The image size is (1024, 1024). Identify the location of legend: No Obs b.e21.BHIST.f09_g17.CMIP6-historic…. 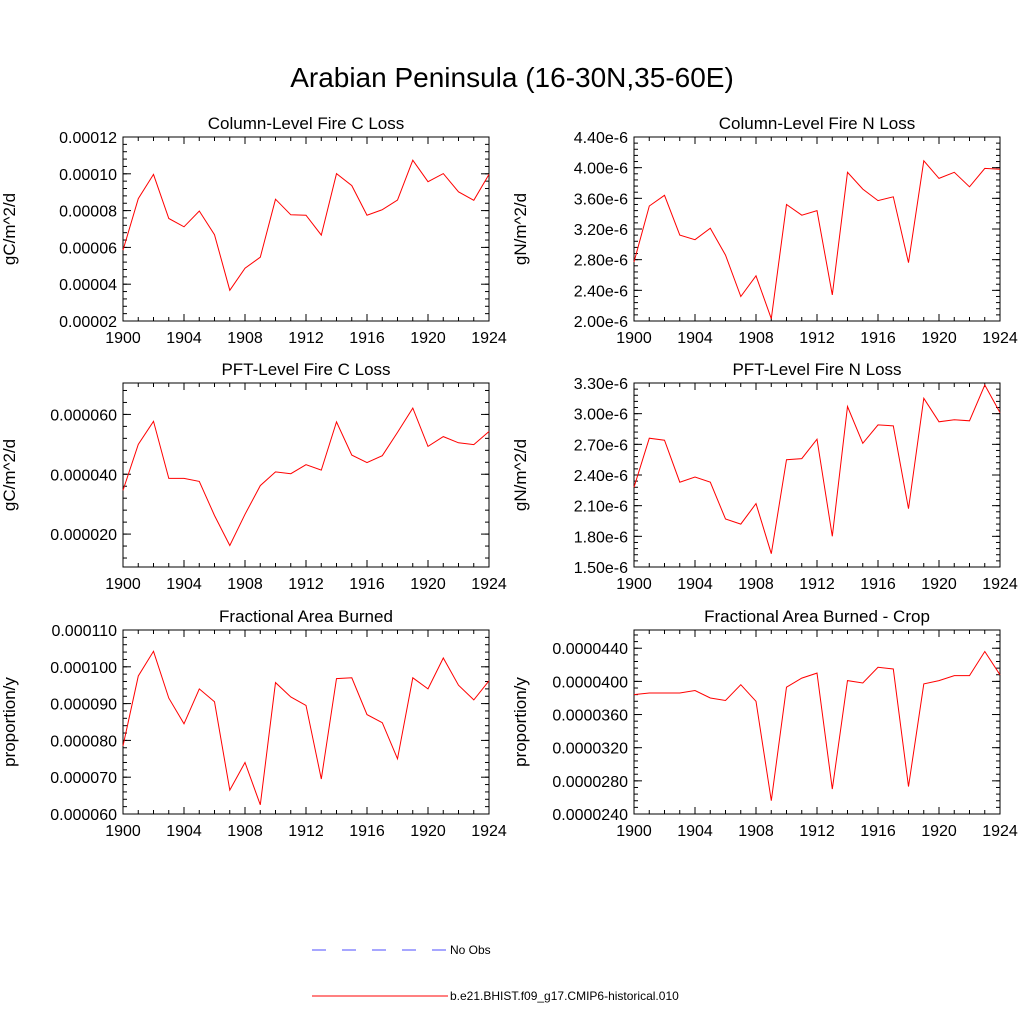
(495, 973).